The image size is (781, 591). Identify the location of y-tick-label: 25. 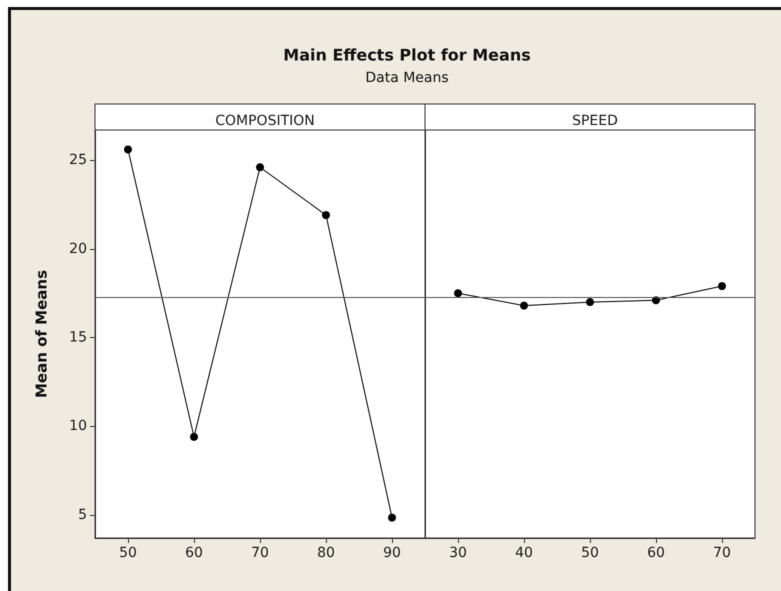
(78, 160).